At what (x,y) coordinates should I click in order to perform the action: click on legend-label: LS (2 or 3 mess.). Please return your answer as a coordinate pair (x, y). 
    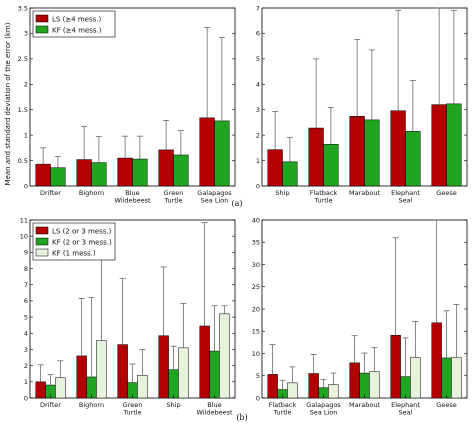
    Looking at the image, I should click on (82, 232).